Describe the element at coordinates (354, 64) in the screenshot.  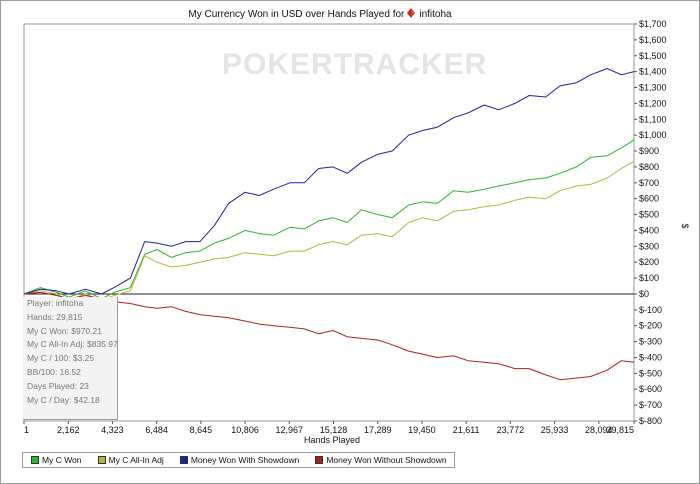
I see `pokertracker-watermark: POKERTRACKER` at that location.